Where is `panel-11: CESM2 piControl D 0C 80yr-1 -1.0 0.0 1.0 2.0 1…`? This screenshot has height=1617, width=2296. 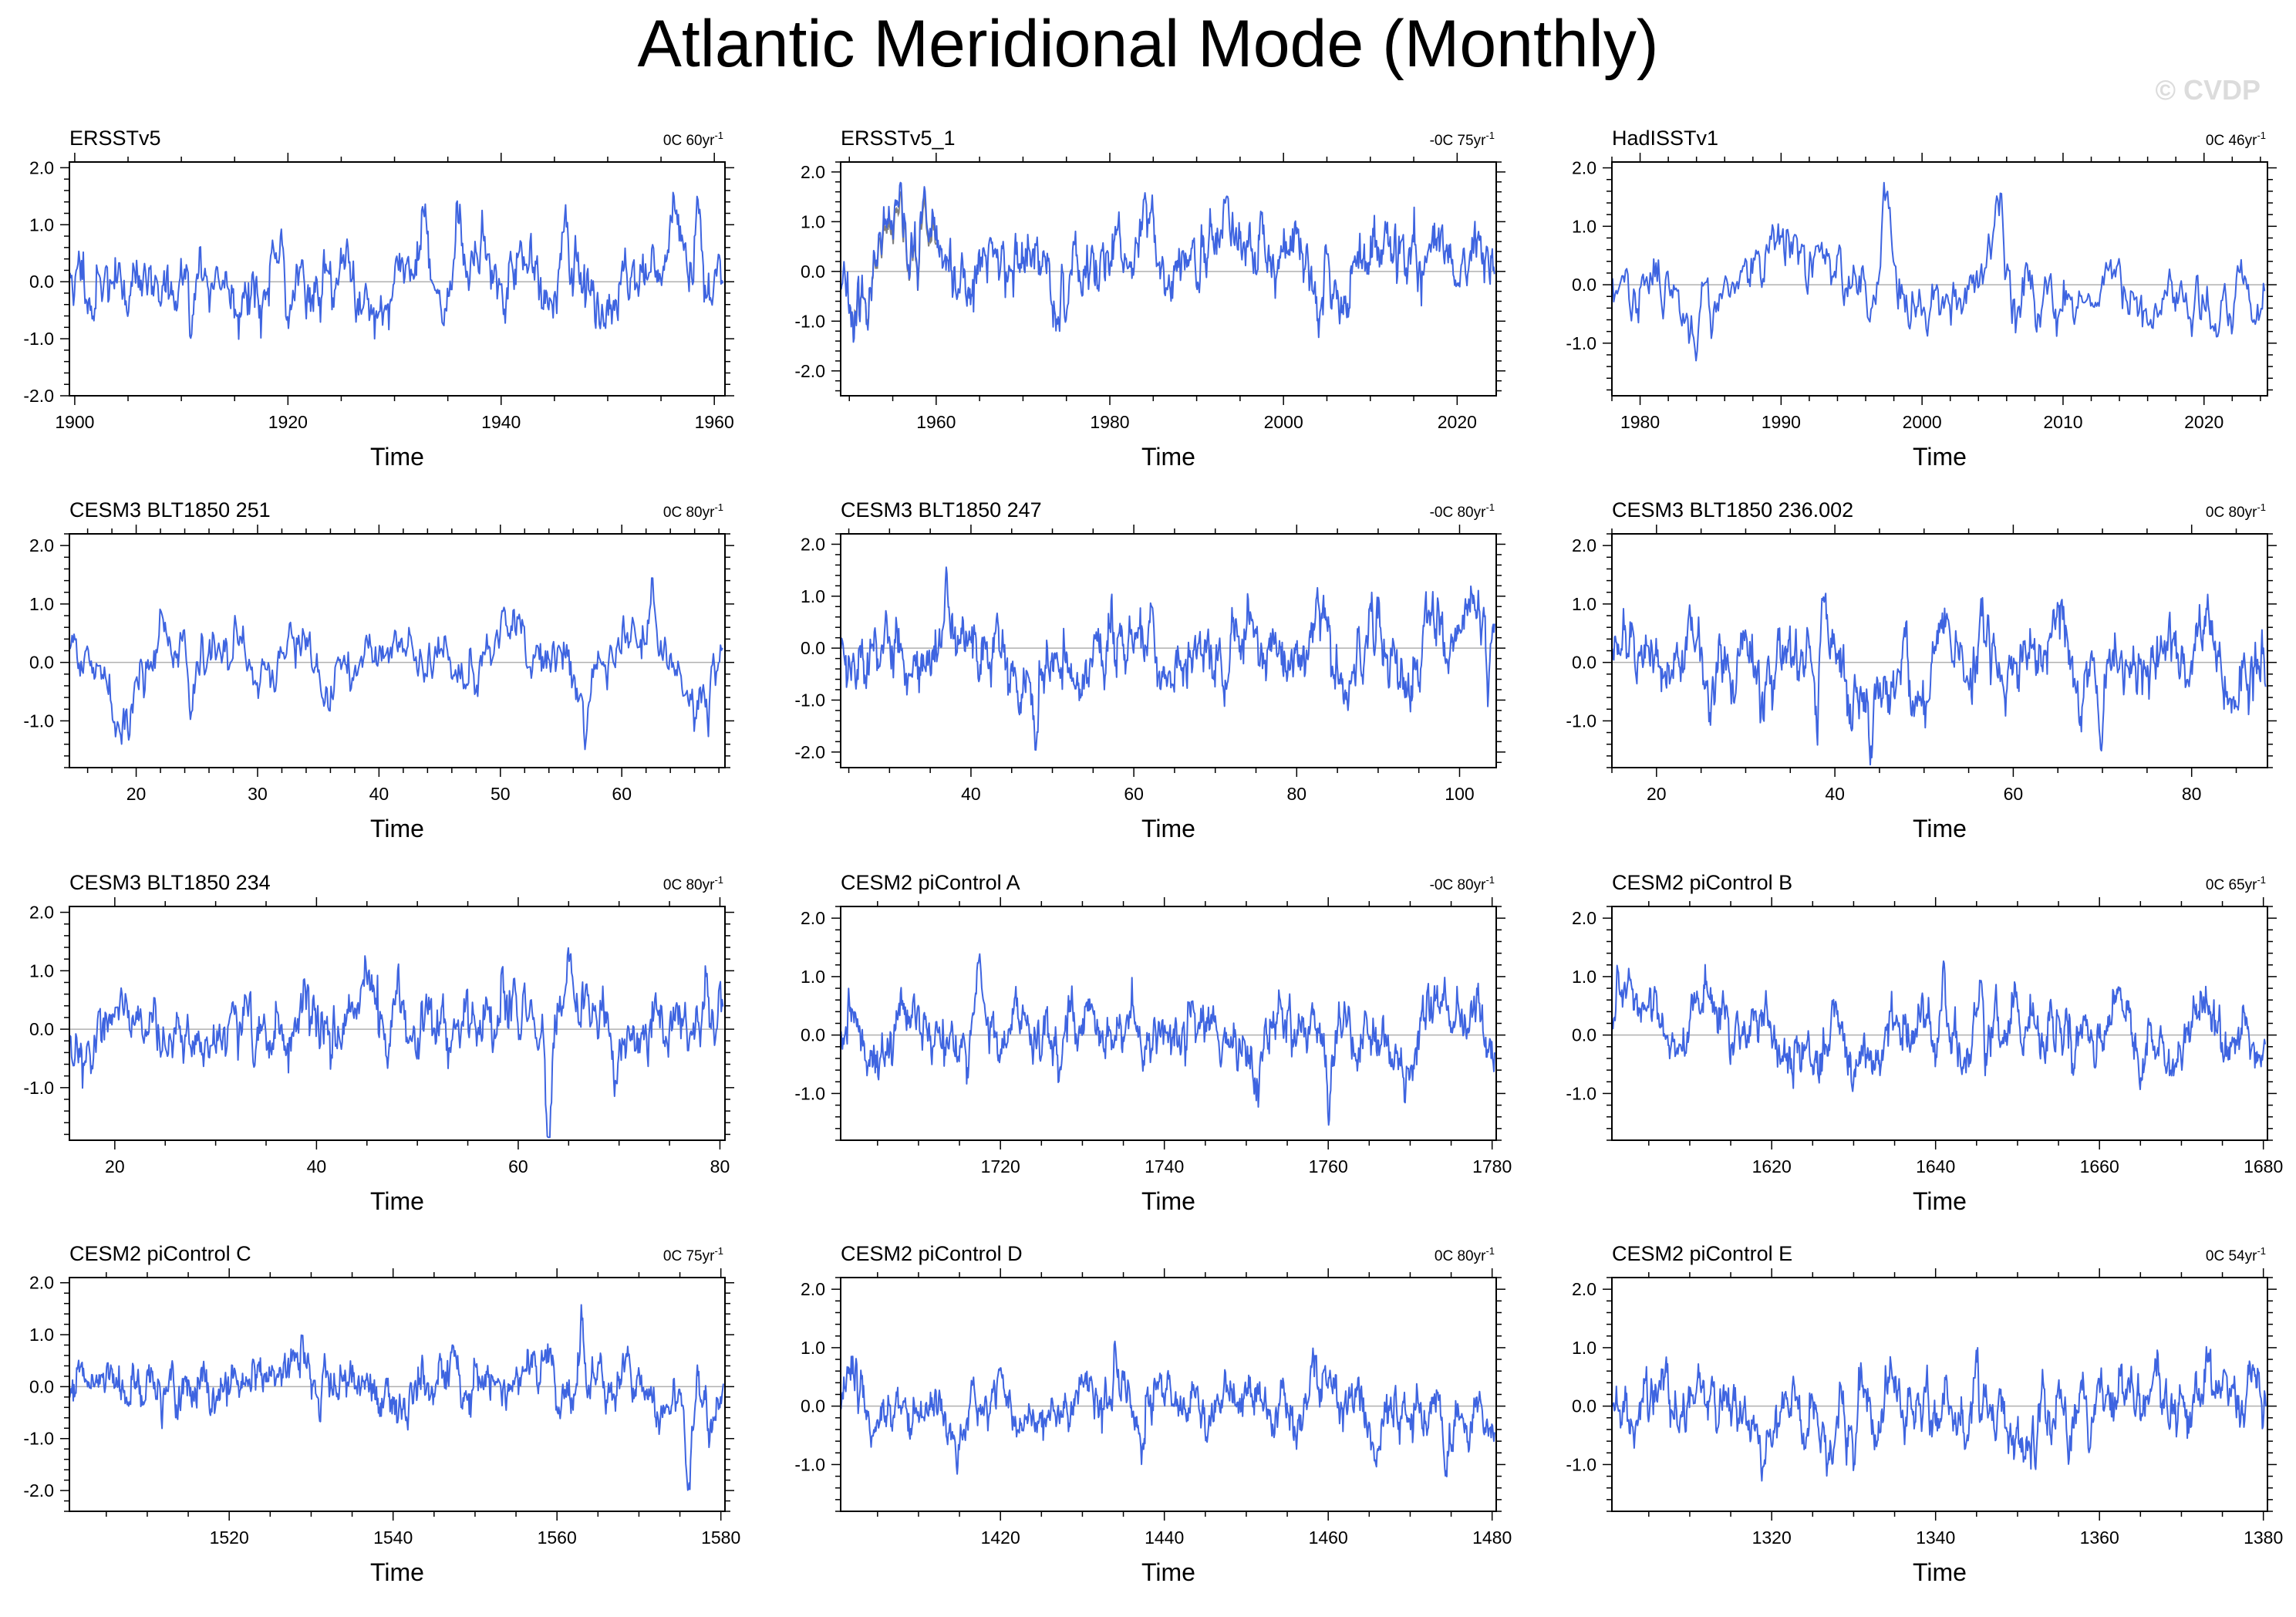 panel-11: CESM2 piControl D 0C 80yr-1 -1.0 0.0 1.0 2.0 1… is located at coordinates (1153, 1414).